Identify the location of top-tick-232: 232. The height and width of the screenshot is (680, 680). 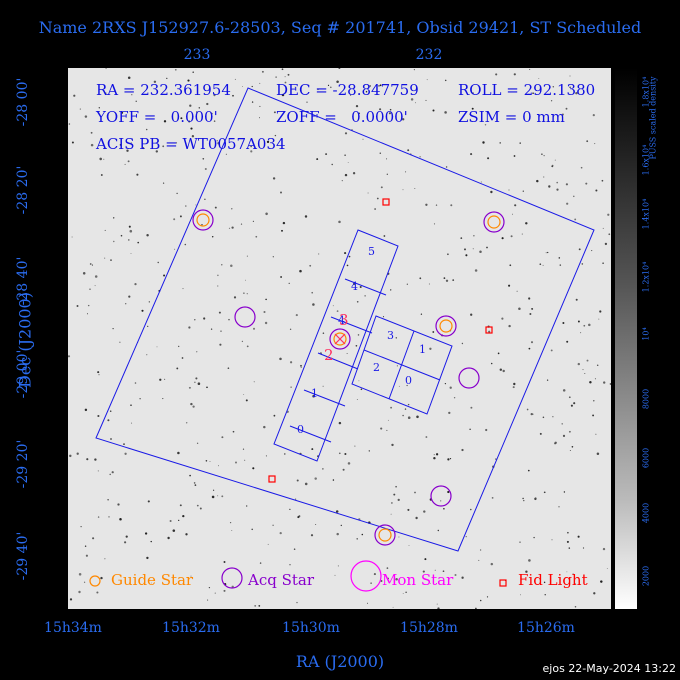
(429, 55).